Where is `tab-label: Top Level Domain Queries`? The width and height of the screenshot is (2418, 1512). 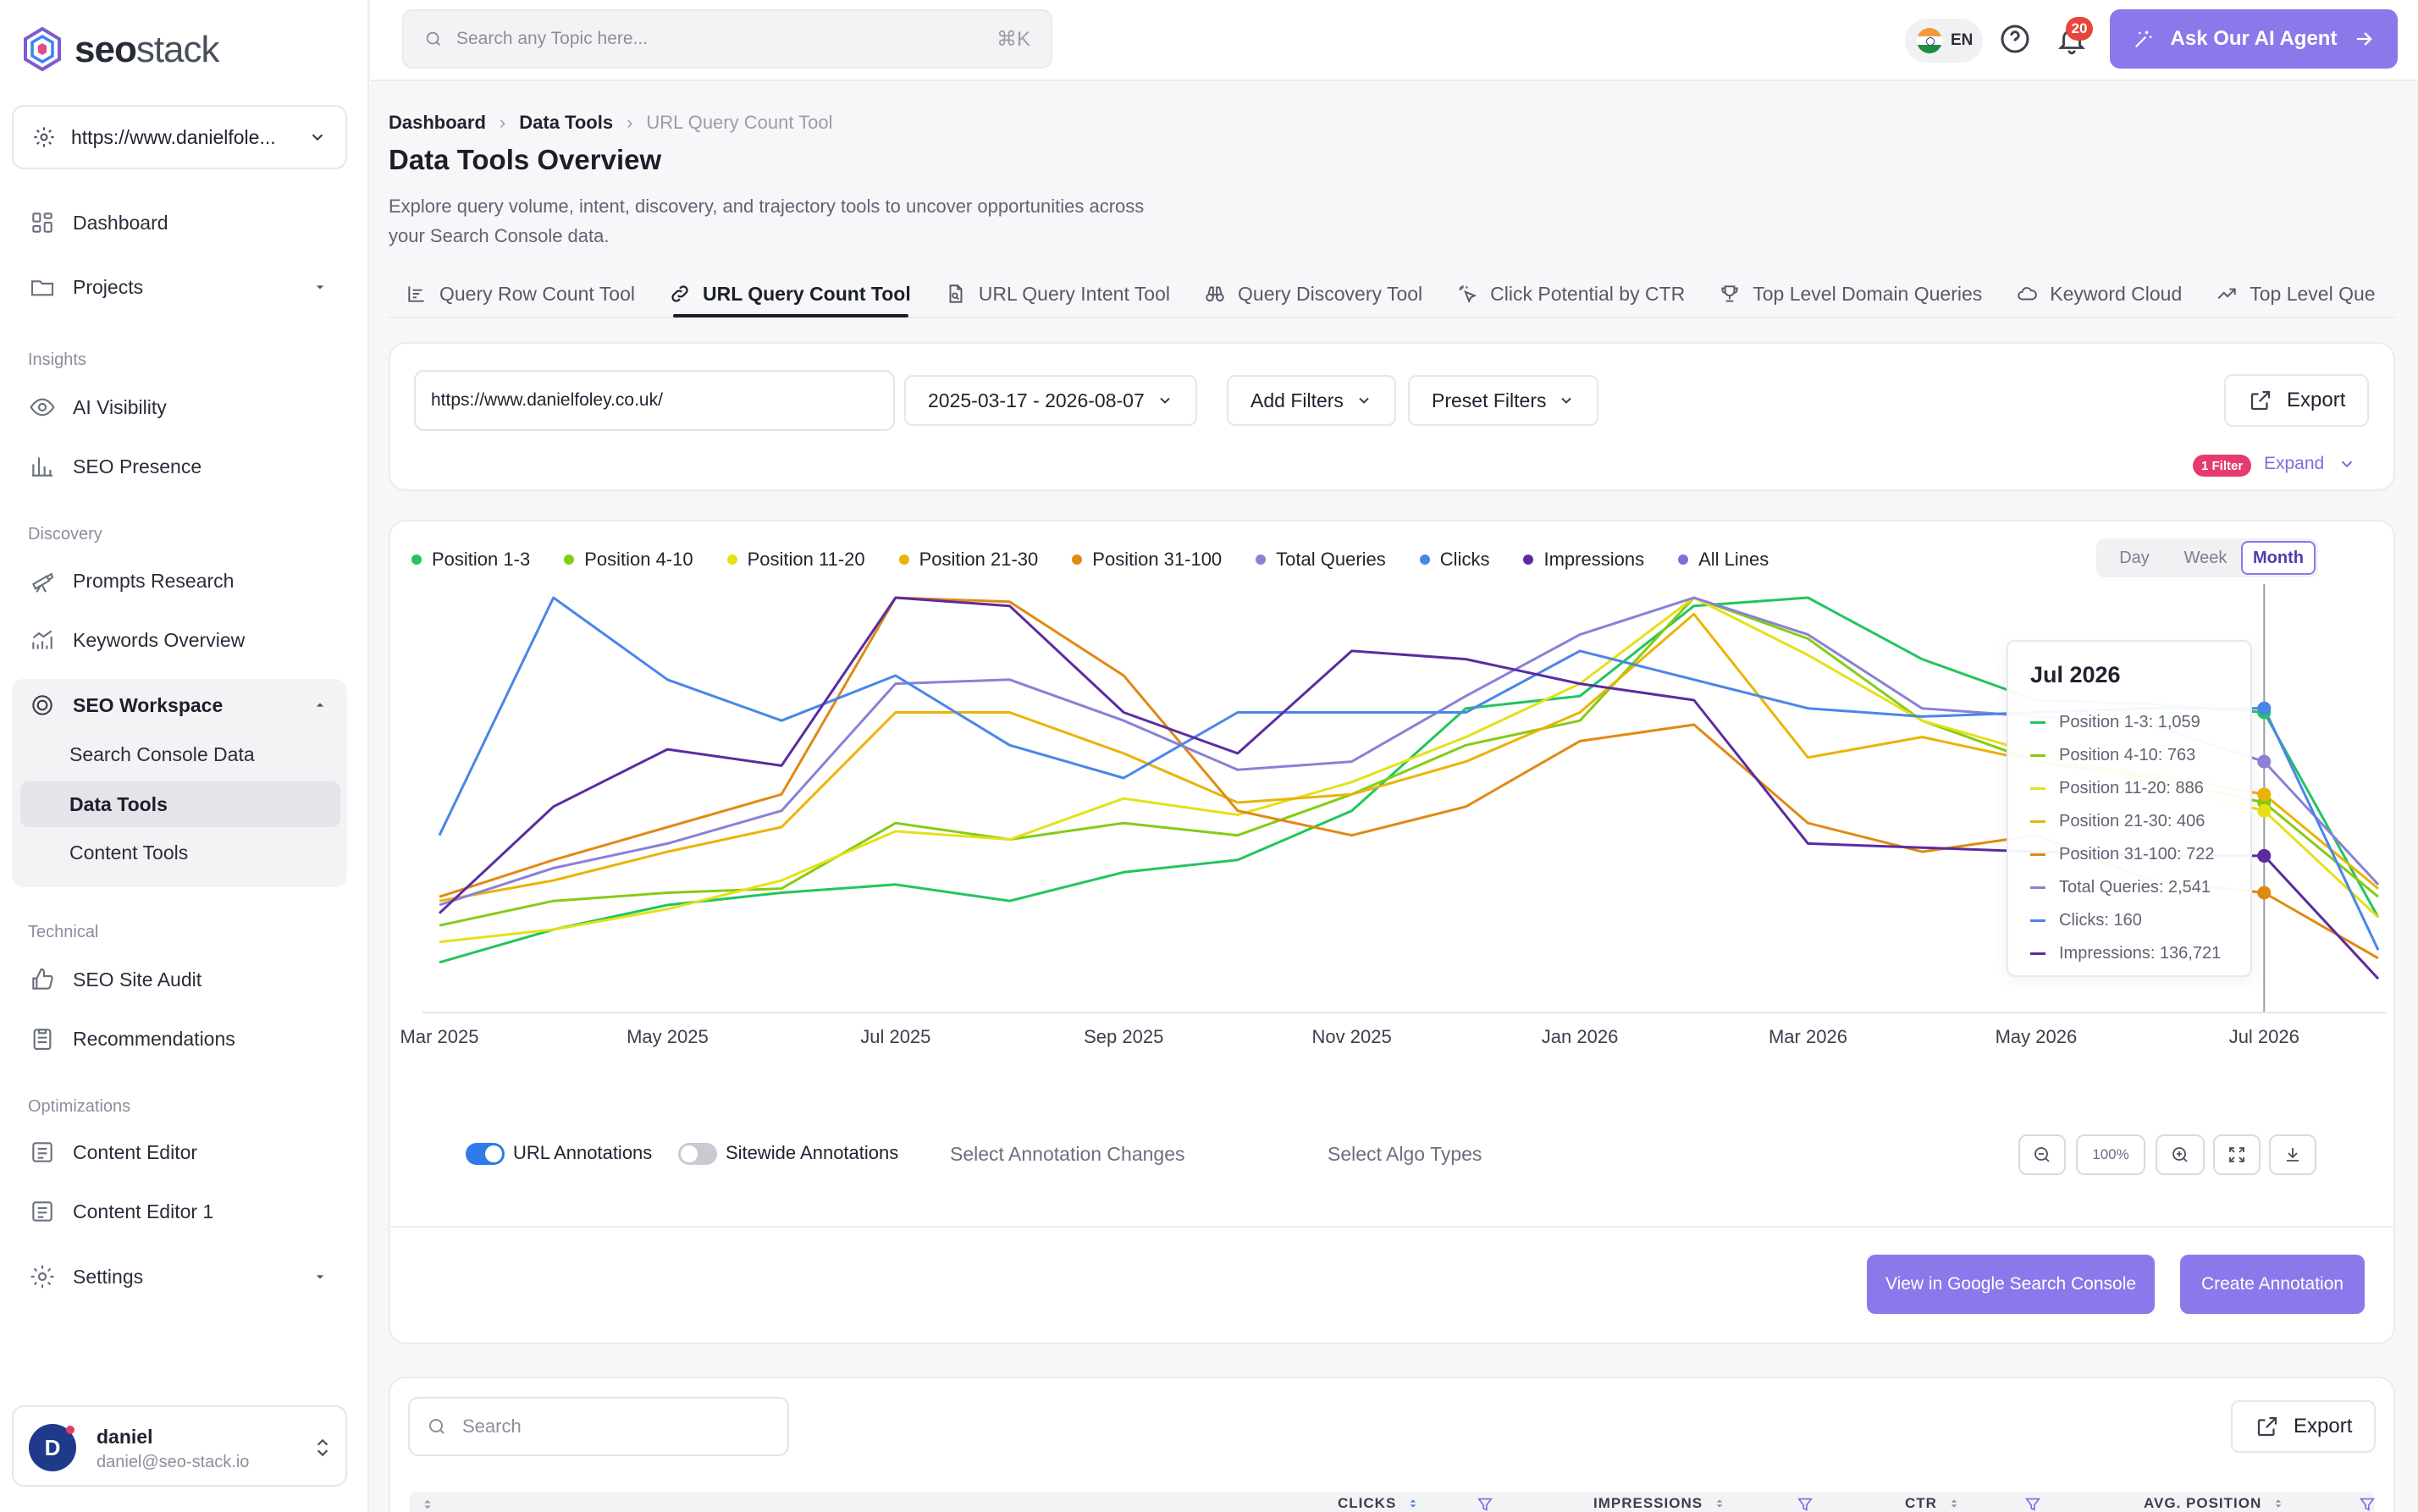 tab-label: Top Level Domain Queries is located at coordinates (1868, 293).